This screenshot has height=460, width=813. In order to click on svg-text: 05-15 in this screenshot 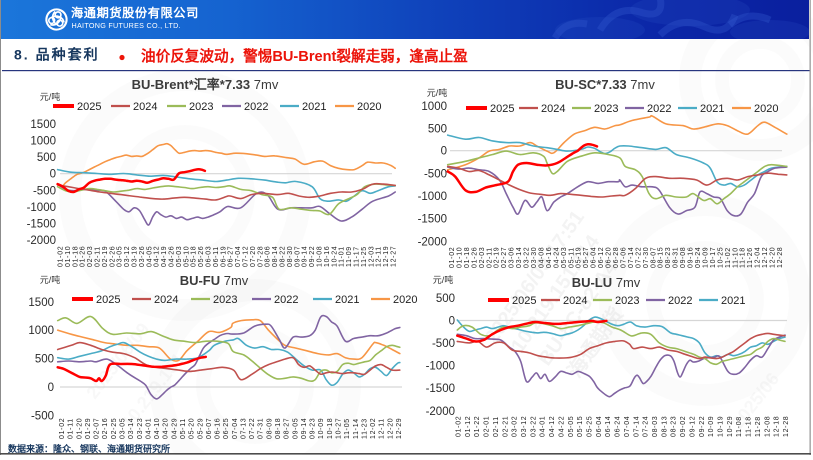, I will do `click(580, 426)`.